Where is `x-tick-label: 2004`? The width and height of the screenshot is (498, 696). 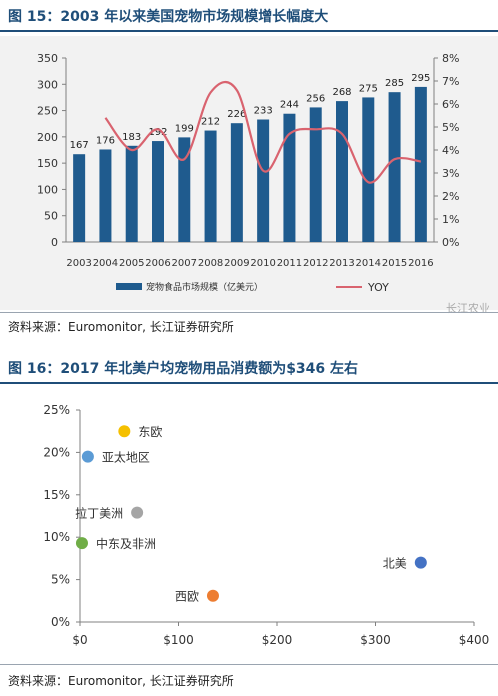 x-tick-label: 2004 is located at coordinates (105, 263).